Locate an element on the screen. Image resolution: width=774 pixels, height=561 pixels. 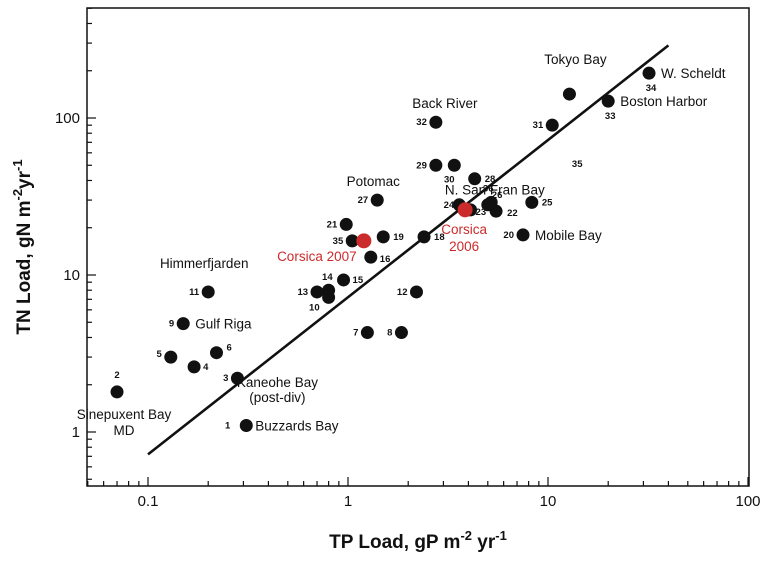
point-number-label: 7 is located at coordinates (355, 333).